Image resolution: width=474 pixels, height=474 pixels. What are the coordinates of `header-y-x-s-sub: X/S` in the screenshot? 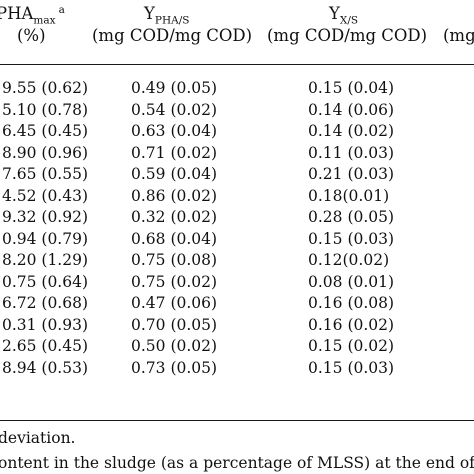 It's located at (349, 20).